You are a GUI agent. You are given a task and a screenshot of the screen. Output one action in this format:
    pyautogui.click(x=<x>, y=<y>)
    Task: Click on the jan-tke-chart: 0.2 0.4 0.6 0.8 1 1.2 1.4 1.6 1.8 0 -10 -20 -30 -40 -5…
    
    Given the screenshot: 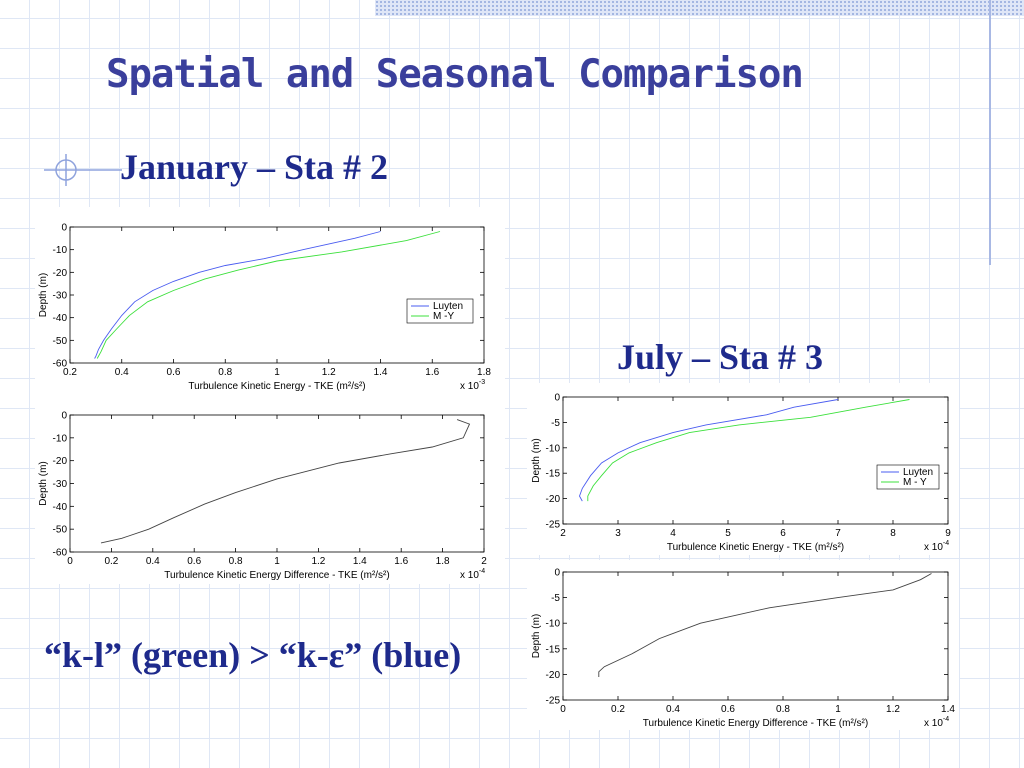 What is the action you would take?
    pyautogui.click(x=264, y=308)
    